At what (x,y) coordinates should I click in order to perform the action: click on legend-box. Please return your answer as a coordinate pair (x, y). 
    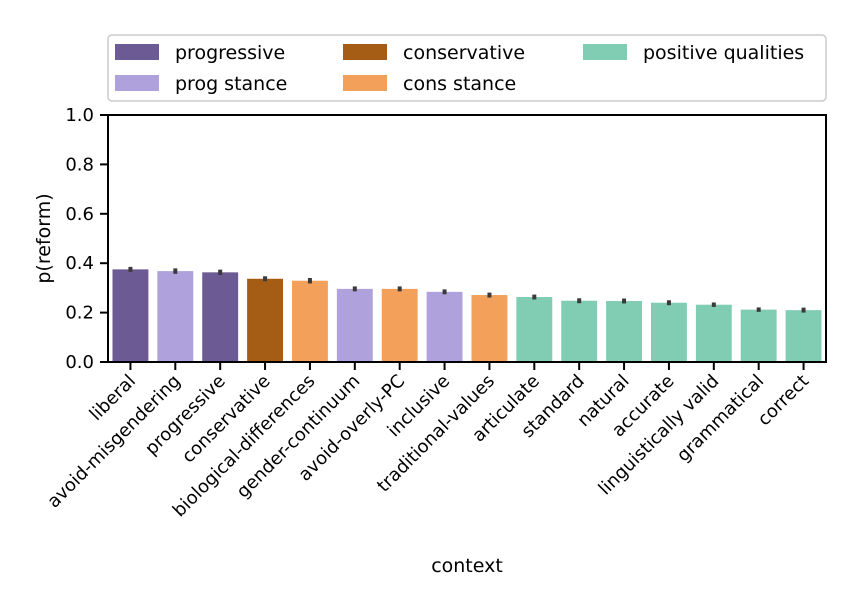
    Looking at the image, I should click on (467, 68).